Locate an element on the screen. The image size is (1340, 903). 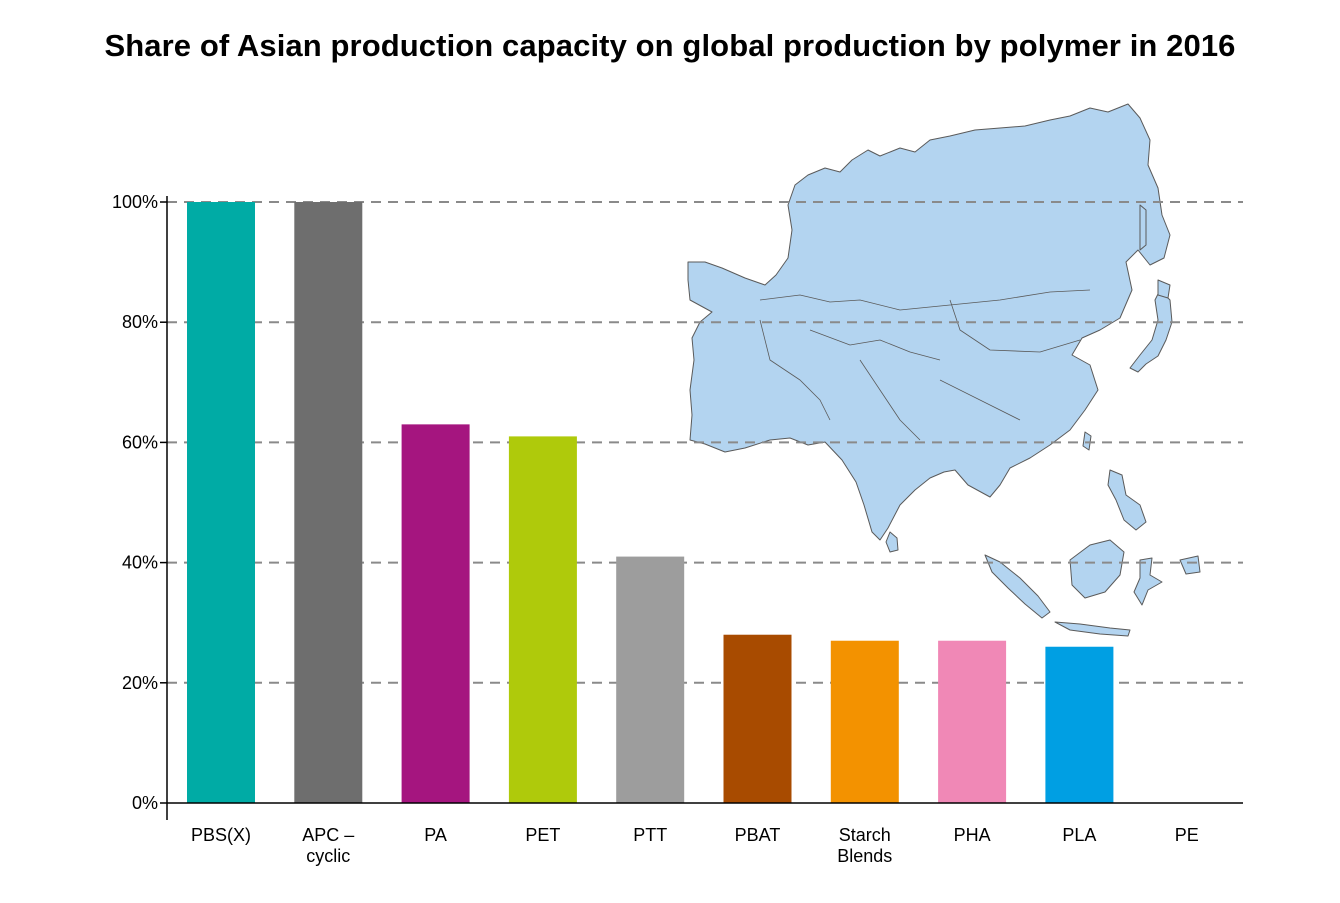
x-tick-label: PET is located at coordinates (542, 835).